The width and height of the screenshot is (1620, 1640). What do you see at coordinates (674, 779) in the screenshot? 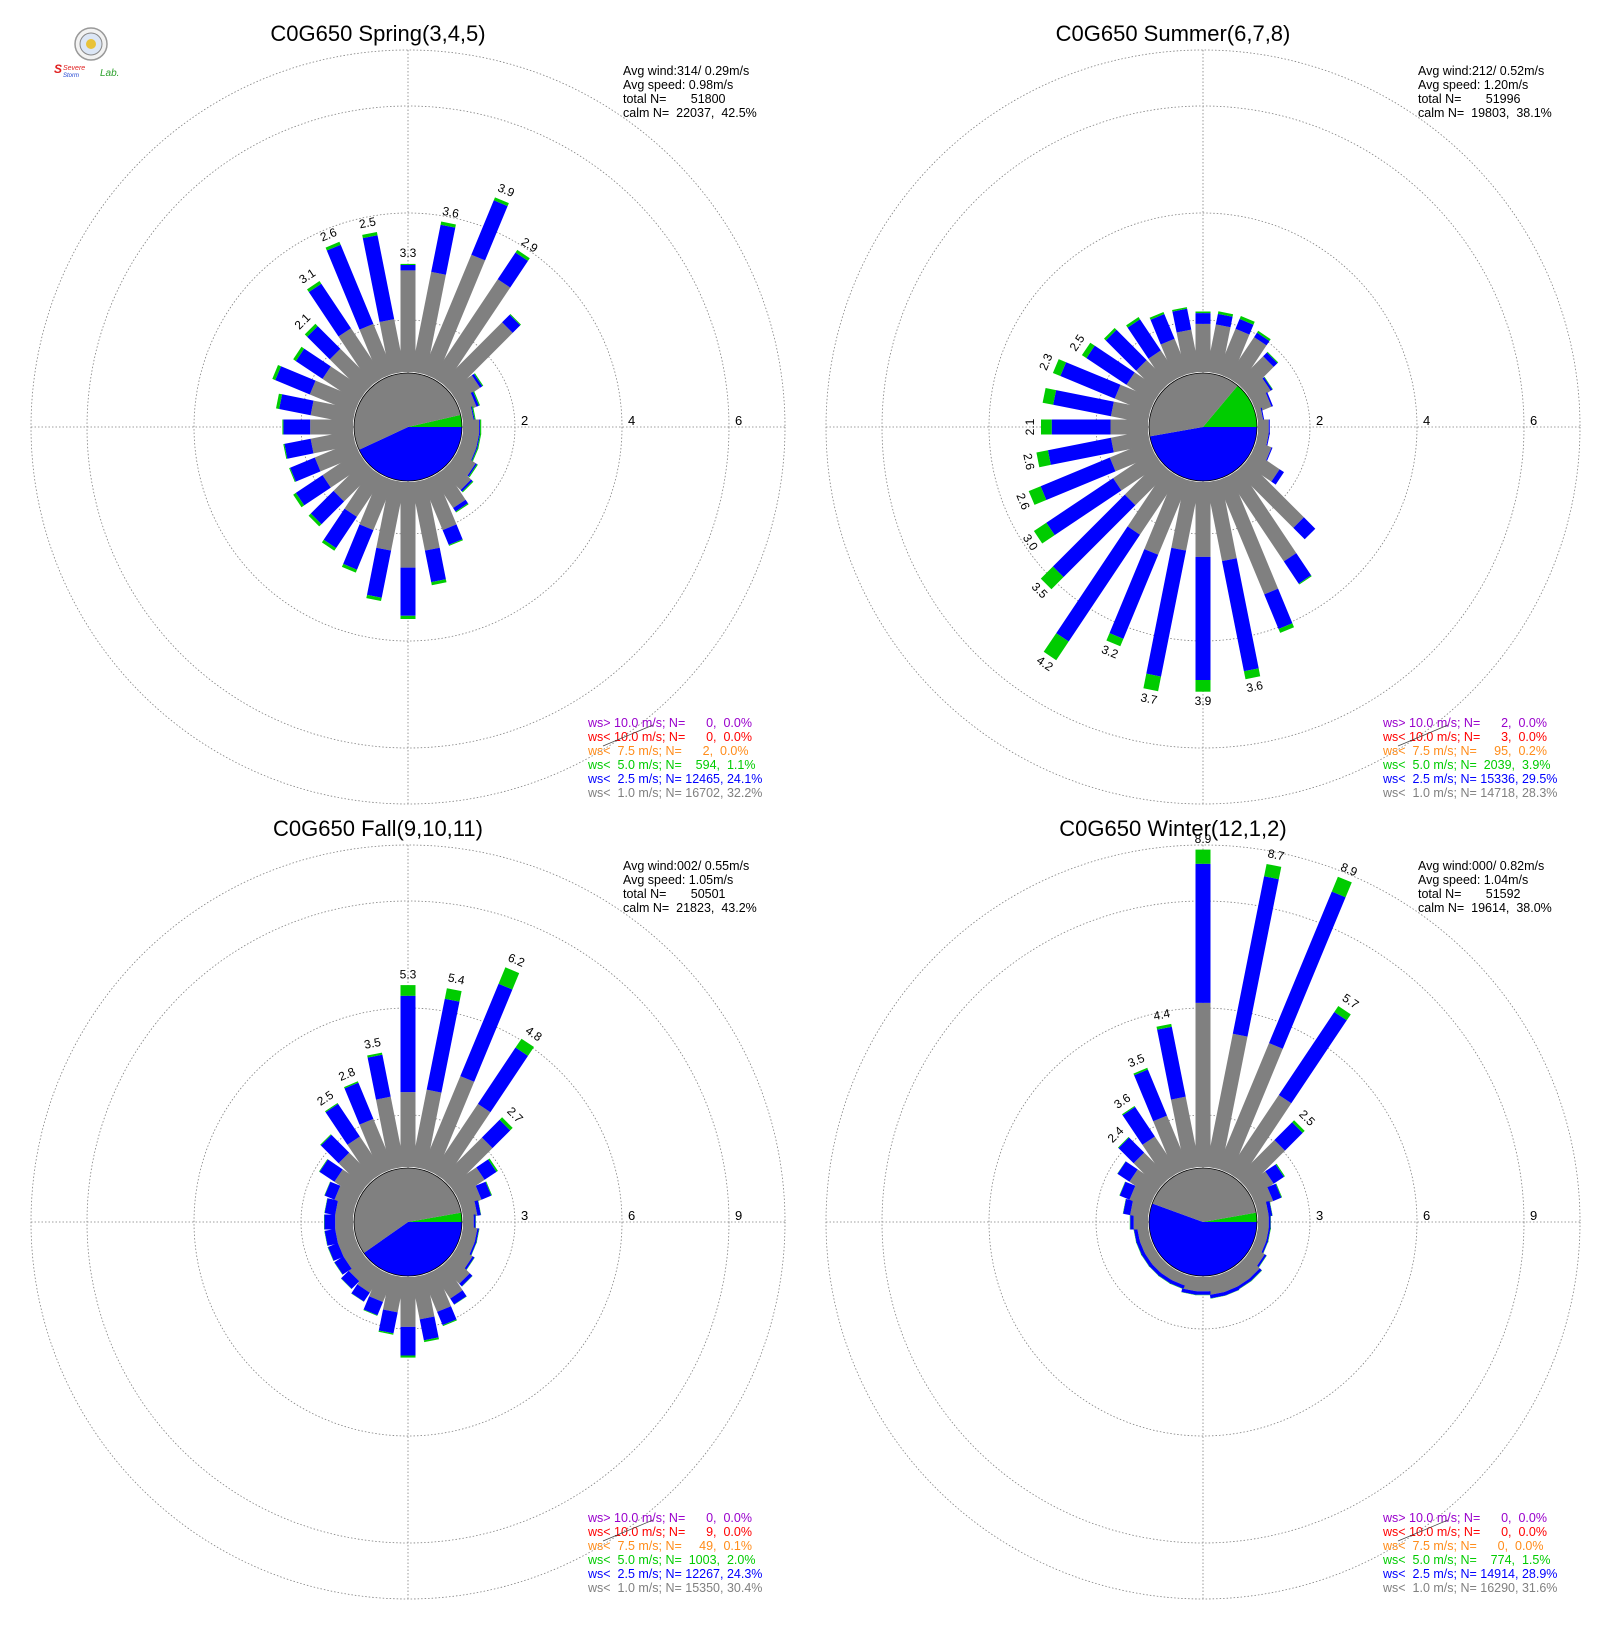
I see `legend-entry: ws< 2.5 m/s; N= 12465, 24.1%` at bounding box center [674, 779].